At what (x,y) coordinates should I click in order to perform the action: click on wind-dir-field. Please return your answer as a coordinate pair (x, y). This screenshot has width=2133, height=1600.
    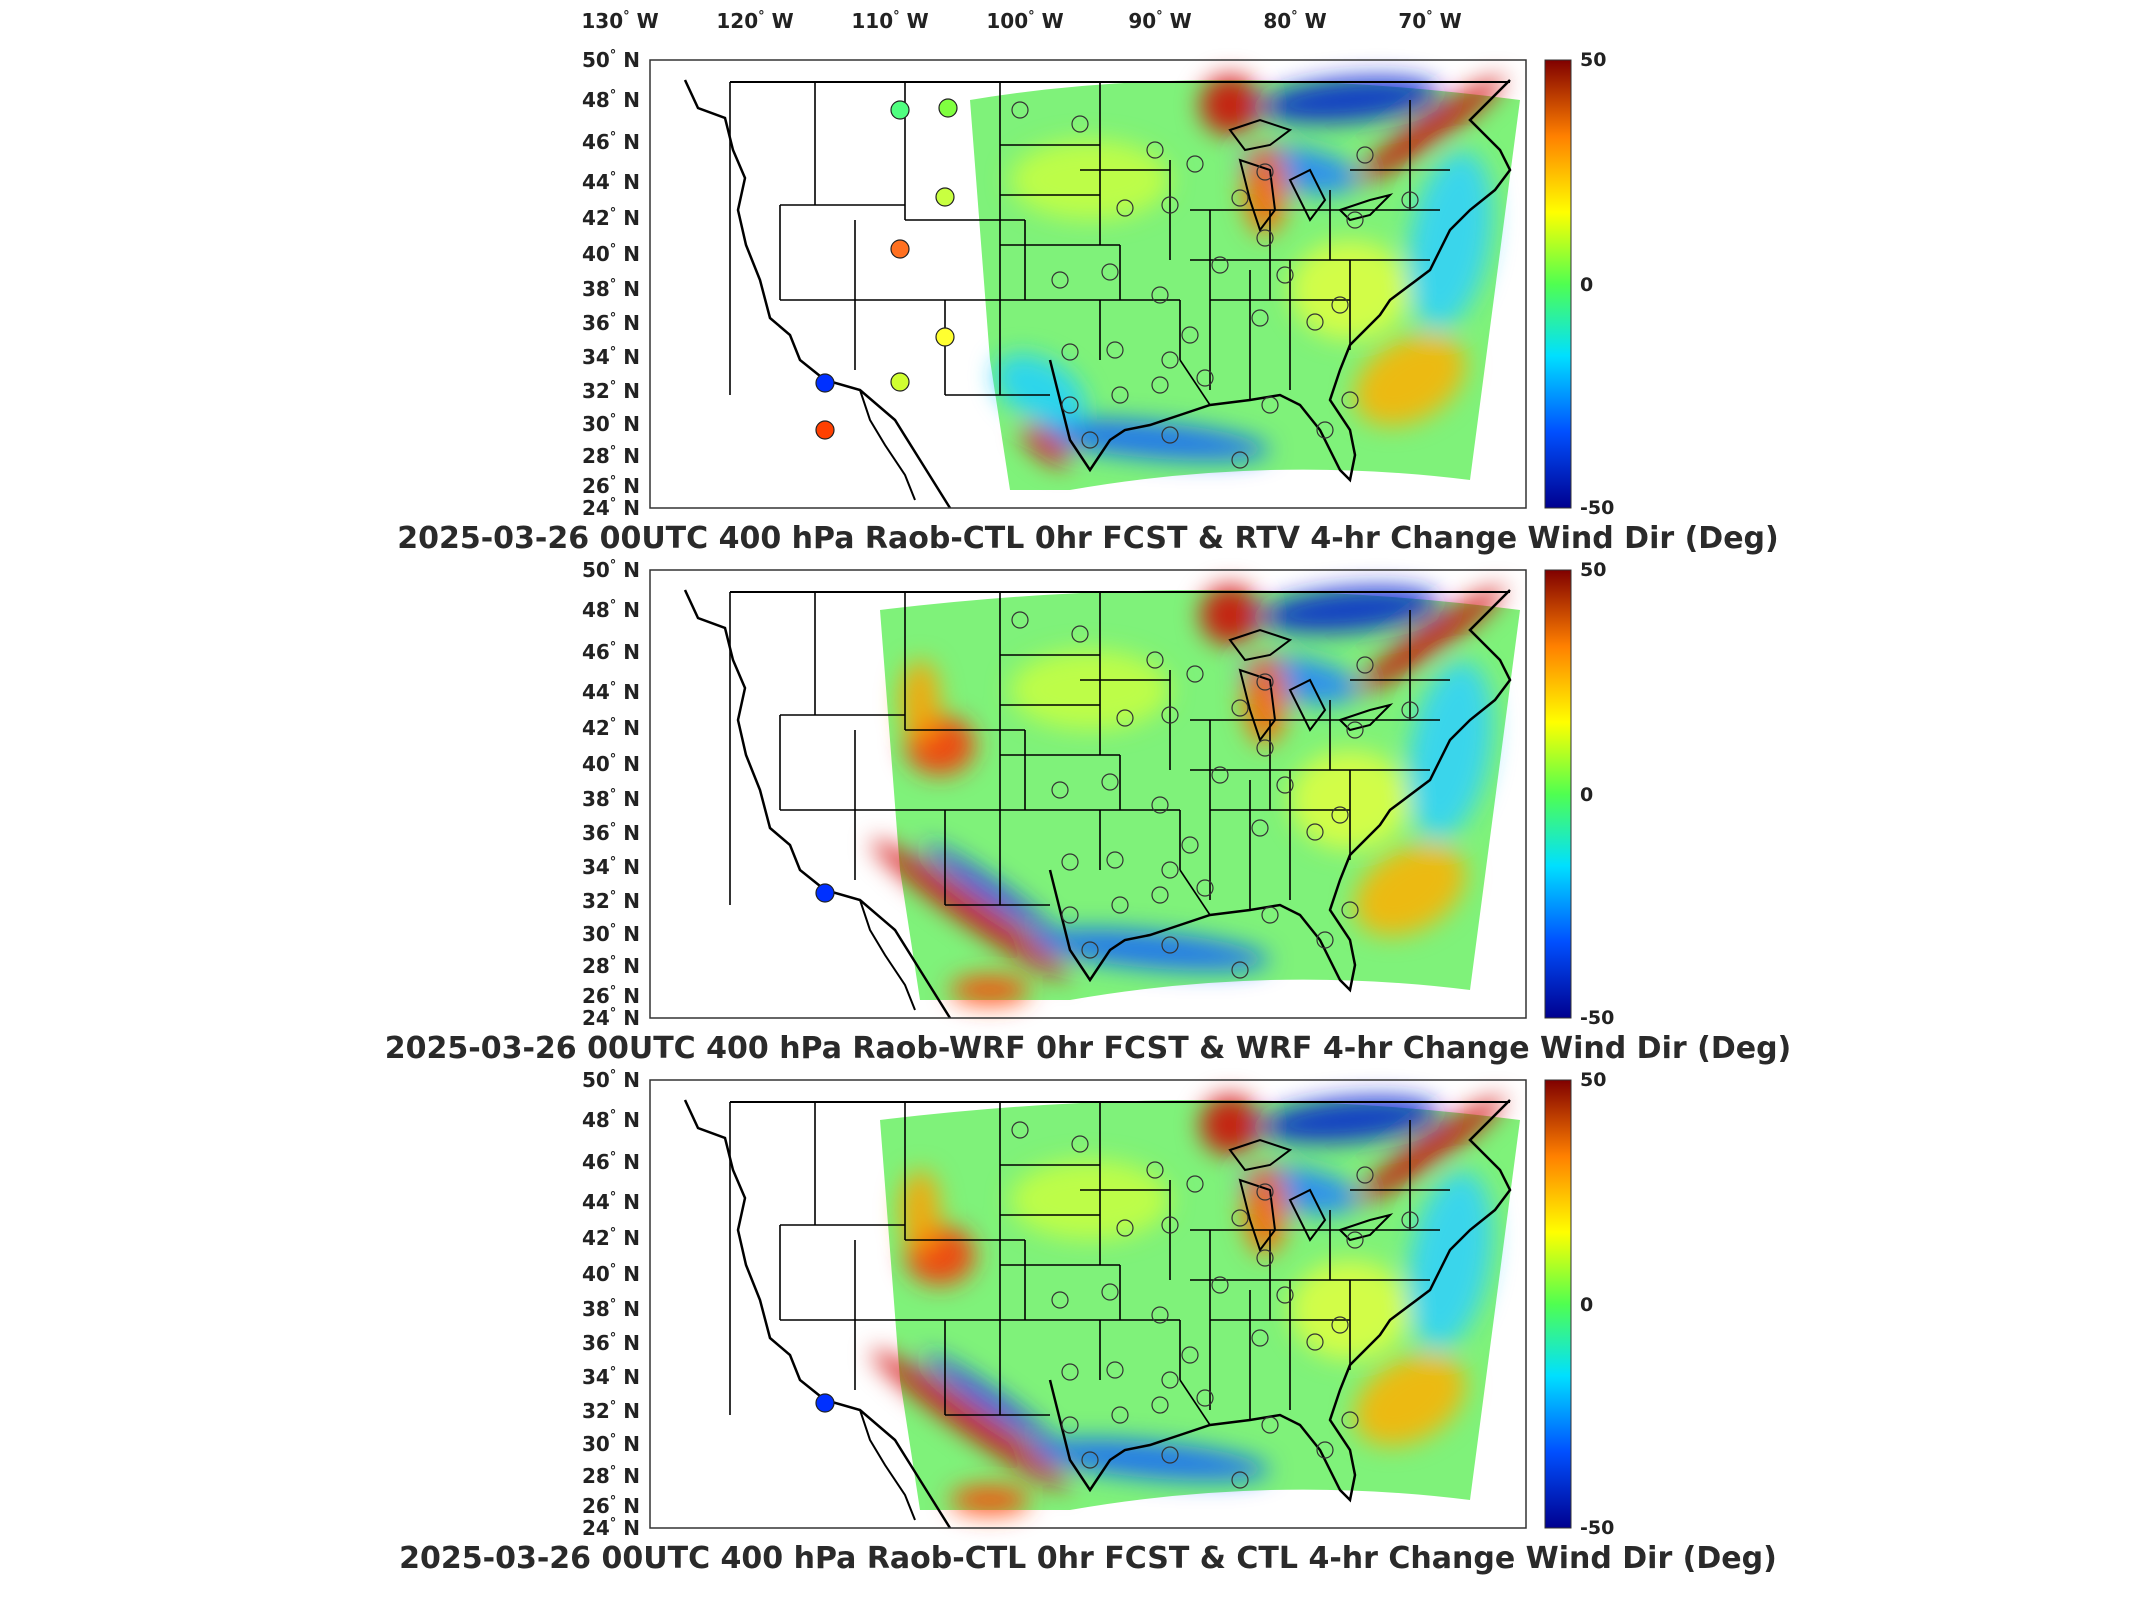
    Looking at the image, I should click on (1195, 1305).